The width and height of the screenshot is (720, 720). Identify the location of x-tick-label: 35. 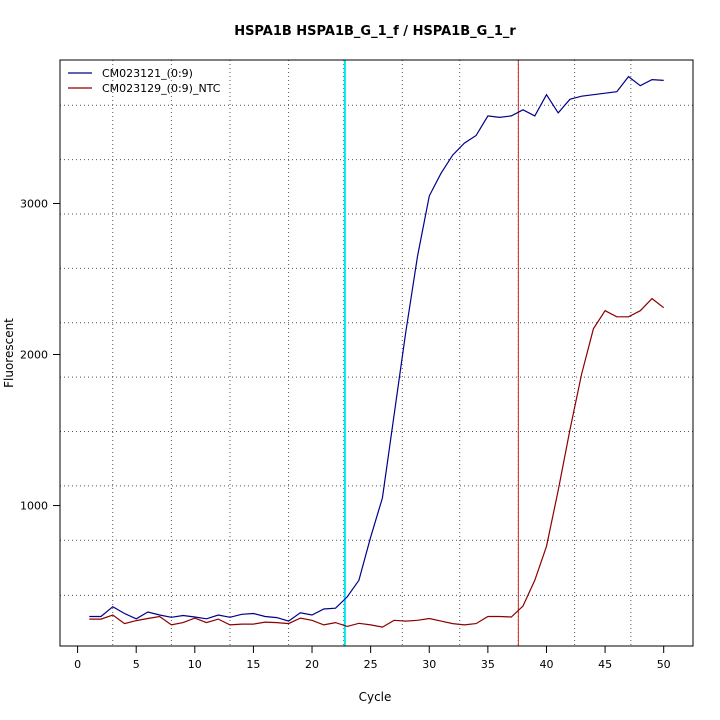
(488, 664).